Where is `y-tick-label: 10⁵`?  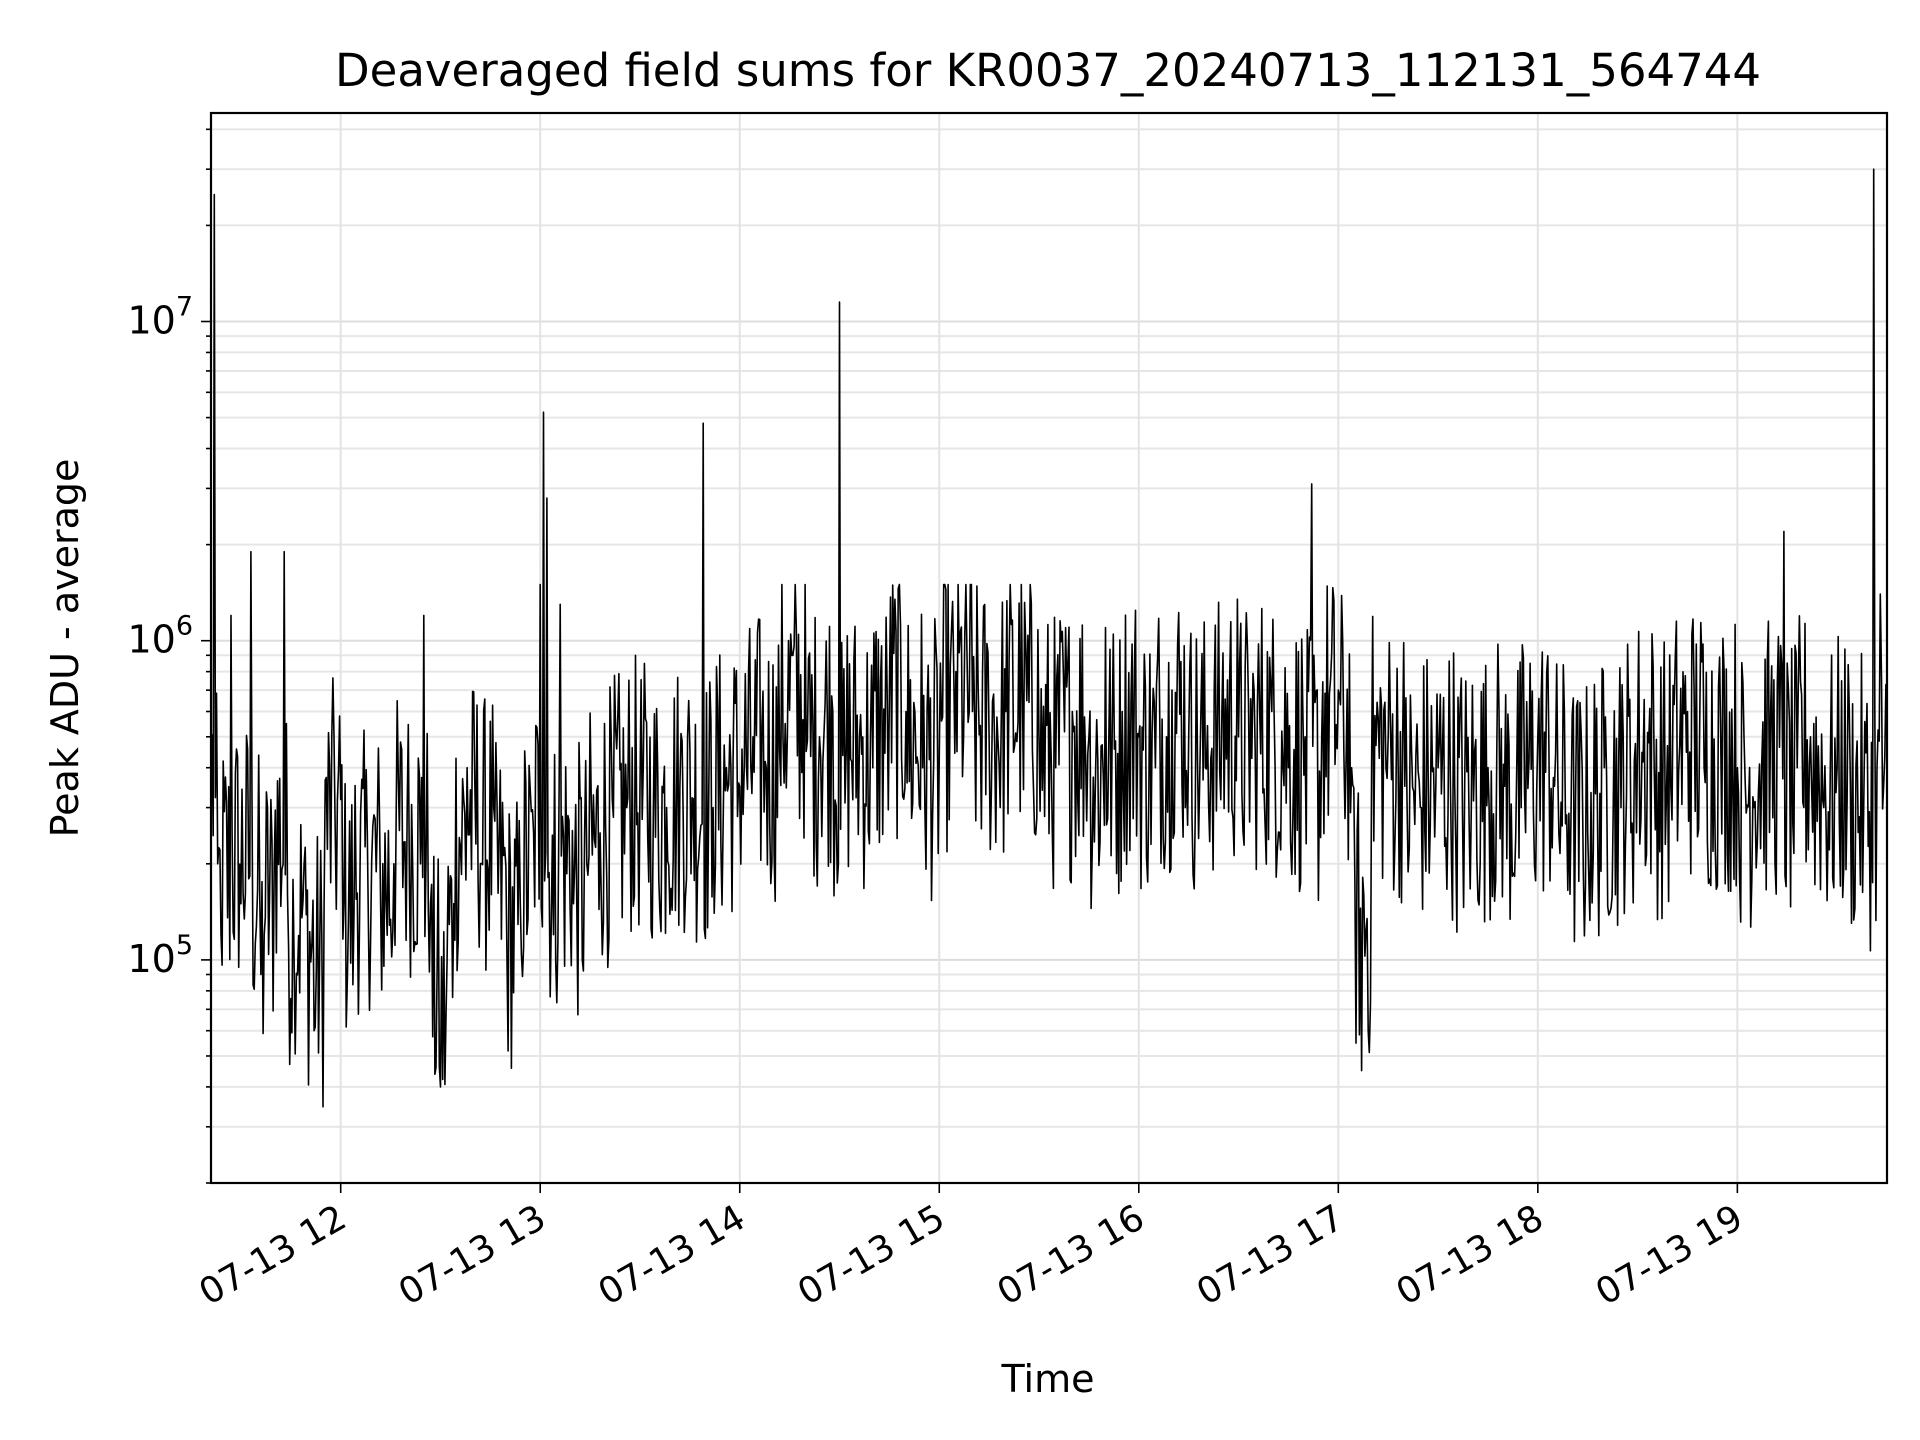 y-tick-label: 10⁵ is located at coordinates (160, 955).